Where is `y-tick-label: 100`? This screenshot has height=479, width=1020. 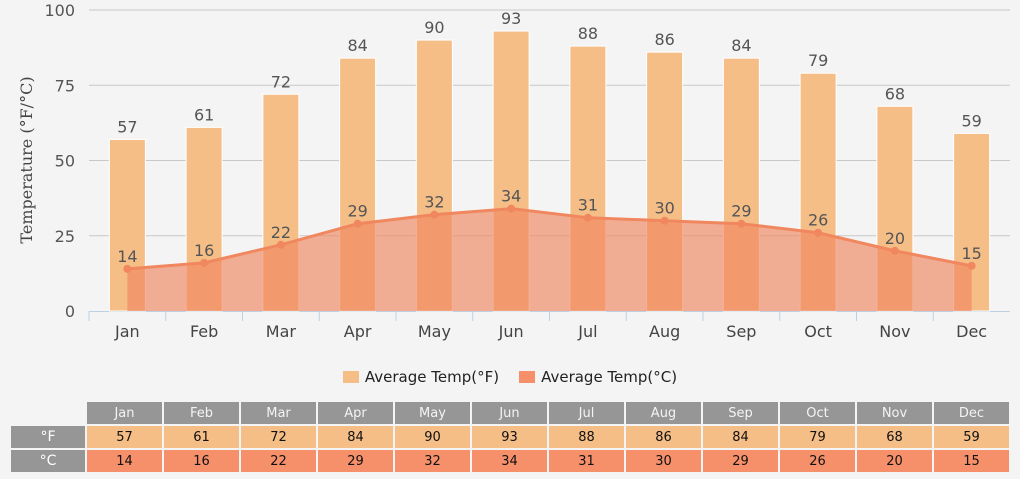 y-tick-label: 100 is located at coordinates (59, 10).